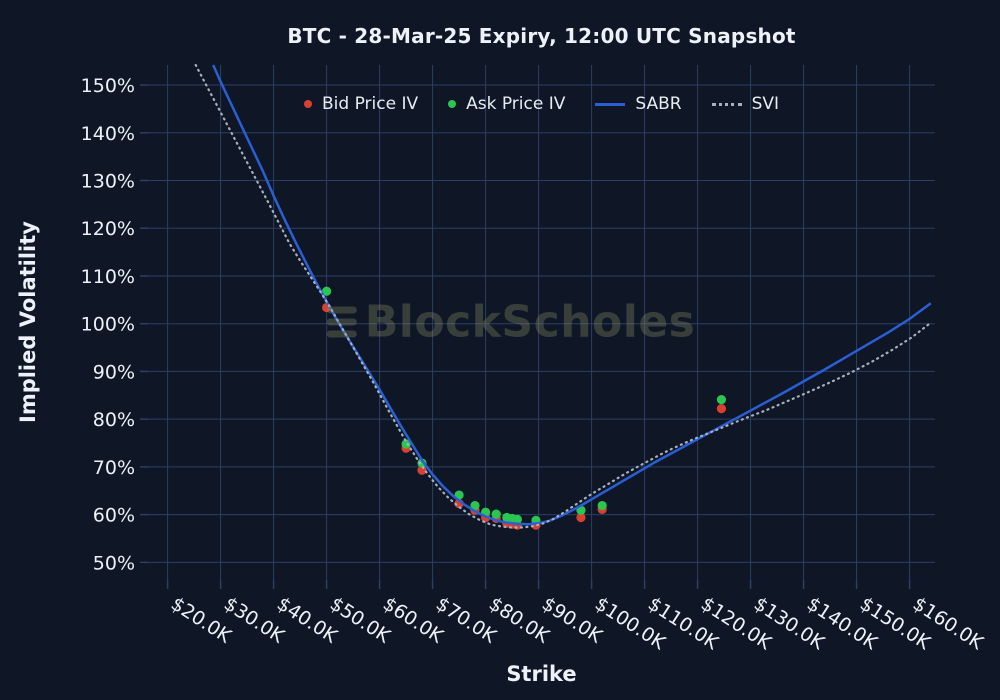 The image size is (1000, 700). I want to click on y-tick-label: 70%, so click(114, 468).